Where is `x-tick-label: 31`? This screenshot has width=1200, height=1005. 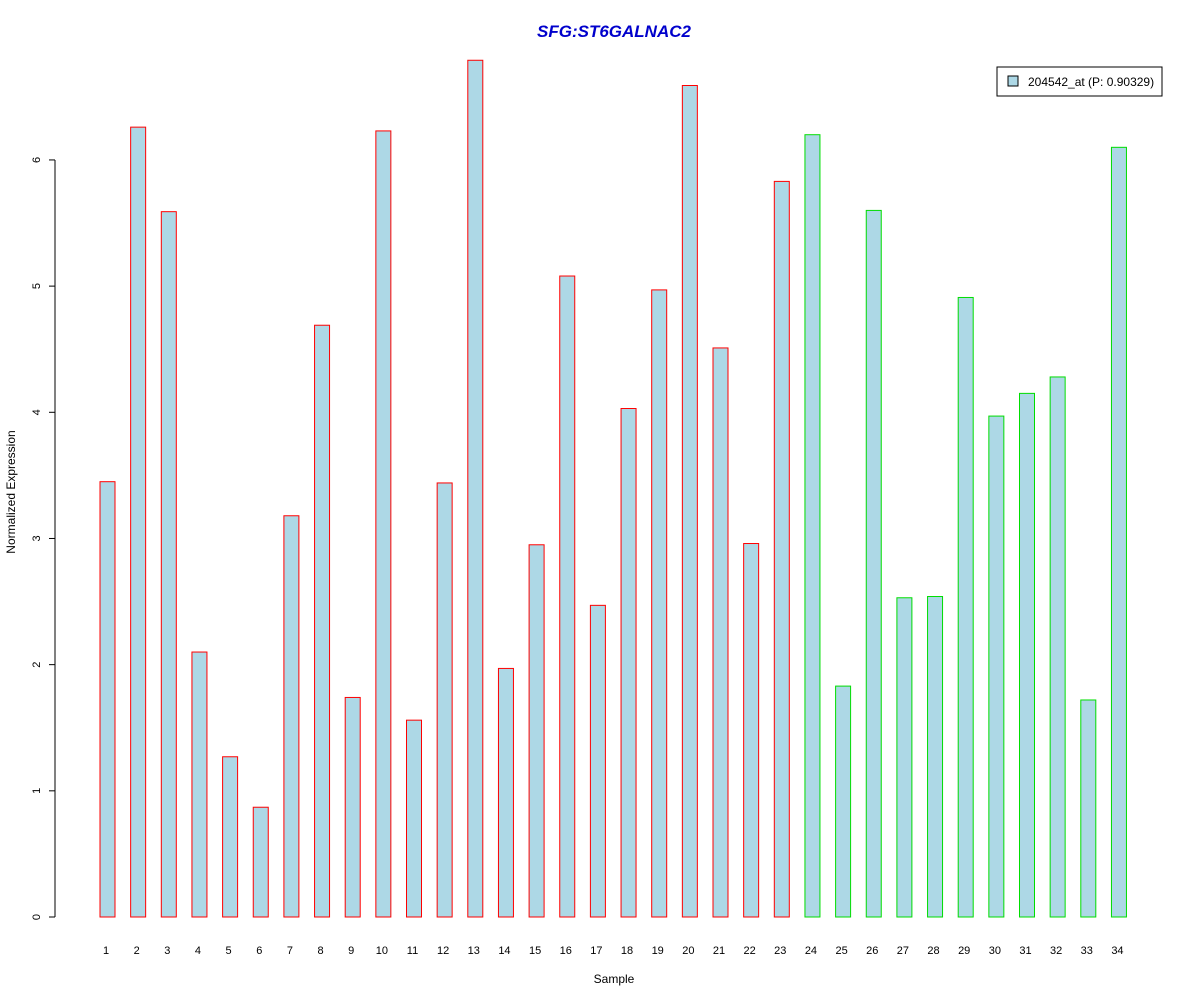
x-tick-label: 31 is located at coordinates (1025, 951).